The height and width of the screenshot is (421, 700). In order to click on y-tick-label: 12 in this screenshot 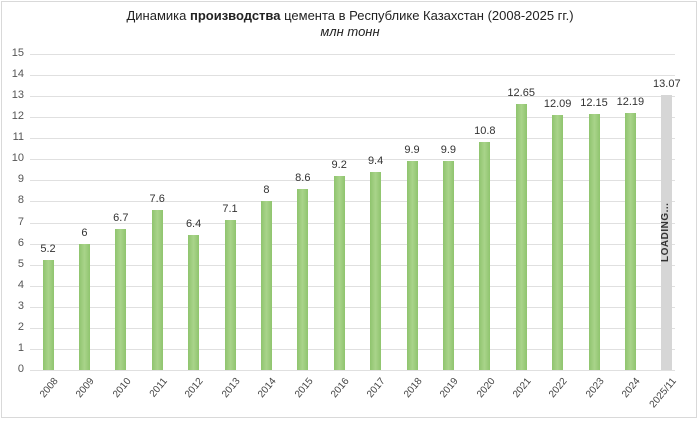, I will do `click(17, 116)`.